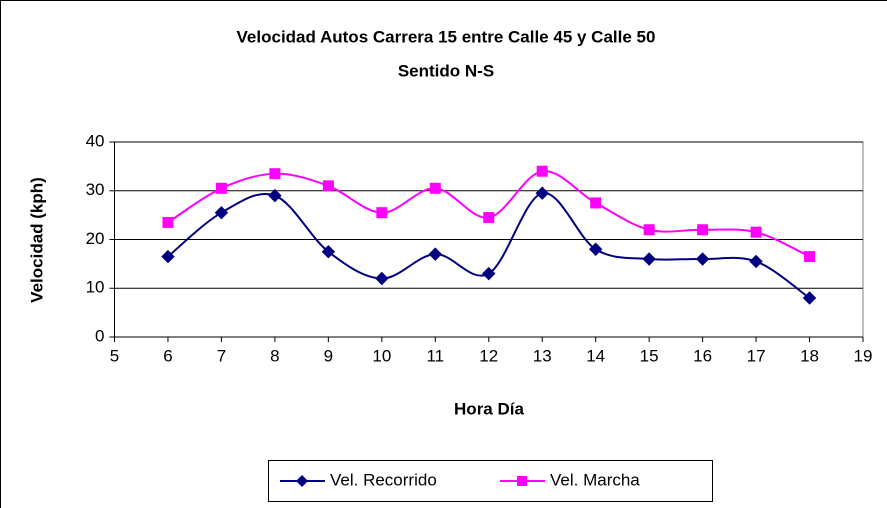 The image size is (887, 508). Describe the element at coordinates (167, 355) in the screenshot. I see `x-tick-label: 6` at that location.